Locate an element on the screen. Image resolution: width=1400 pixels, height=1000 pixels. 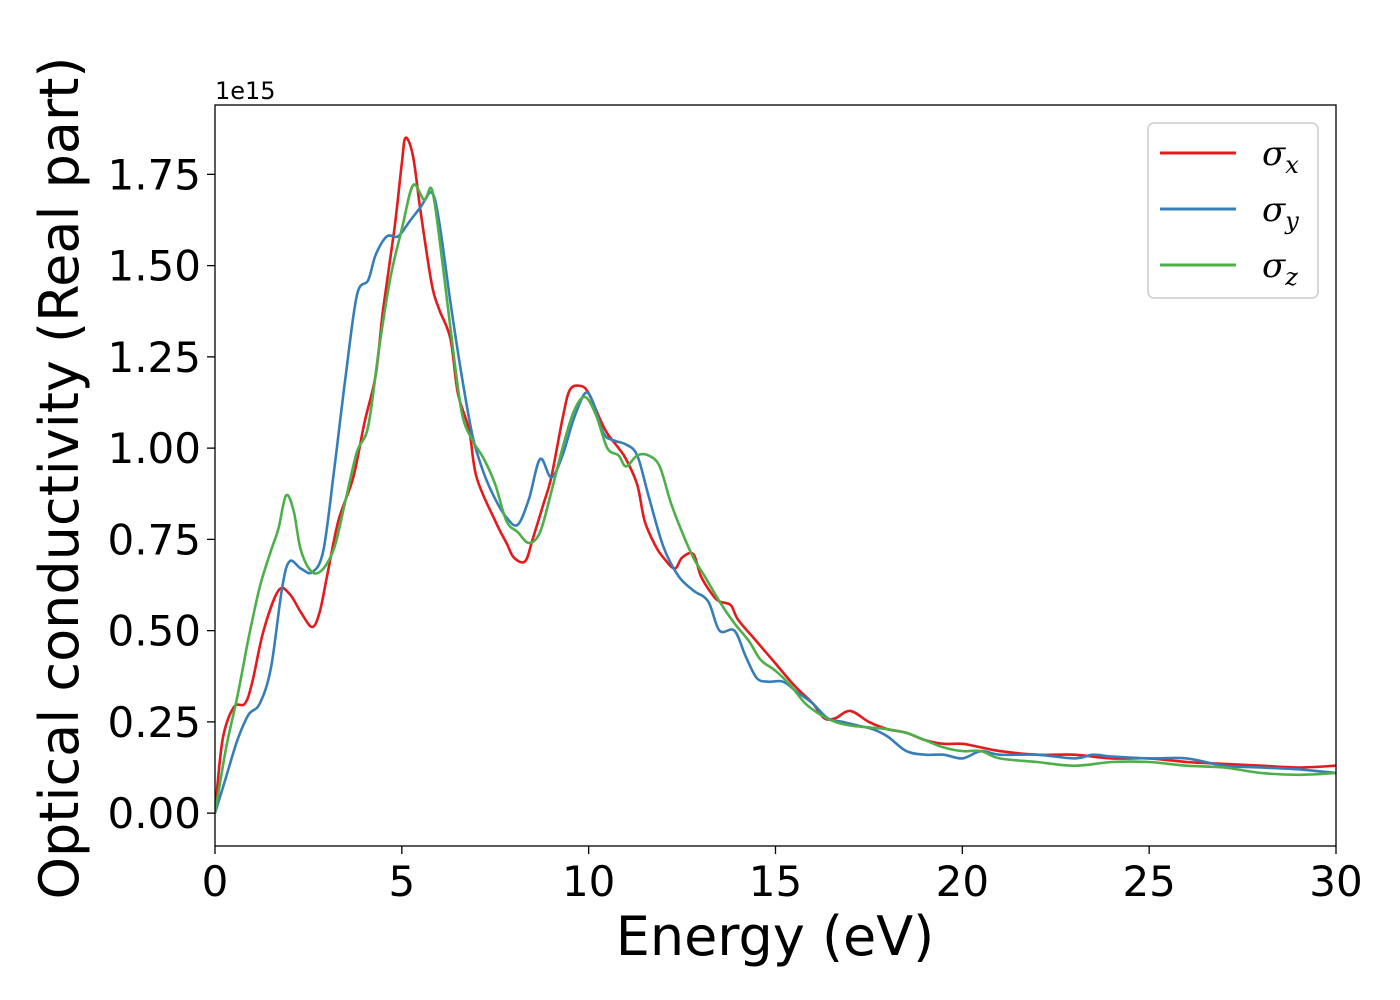
x-tick-label: 20 is located at coordinates (962, 881).